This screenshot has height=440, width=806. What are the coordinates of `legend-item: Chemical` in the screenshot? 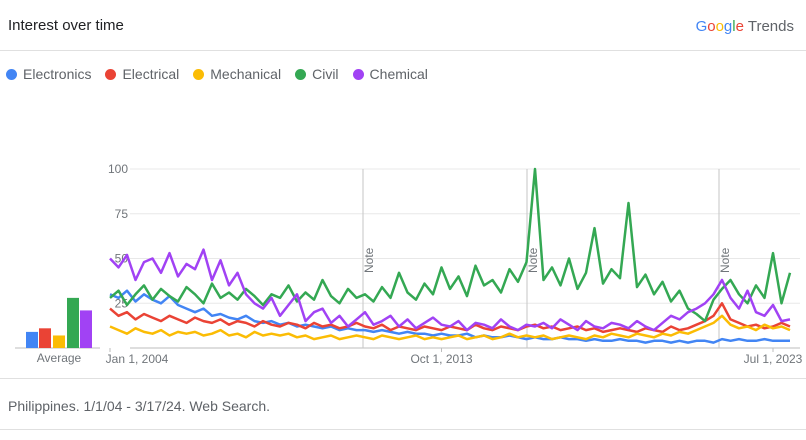 It's located at (390, 74).